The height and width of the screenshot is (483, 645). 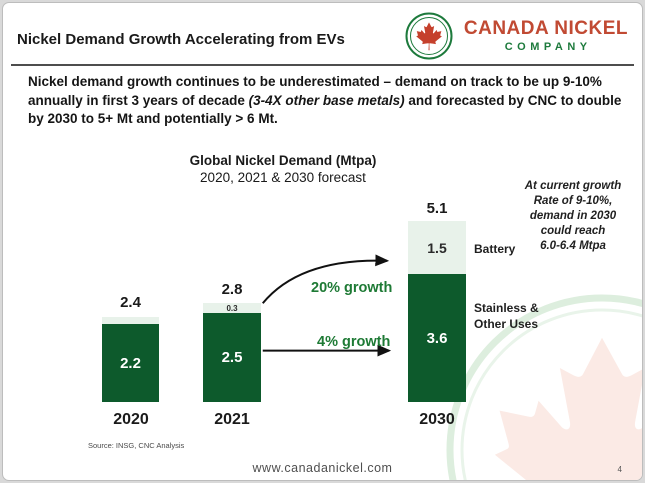 I want to click on axis-label-2030: 2030, so click(x=437, y=419).